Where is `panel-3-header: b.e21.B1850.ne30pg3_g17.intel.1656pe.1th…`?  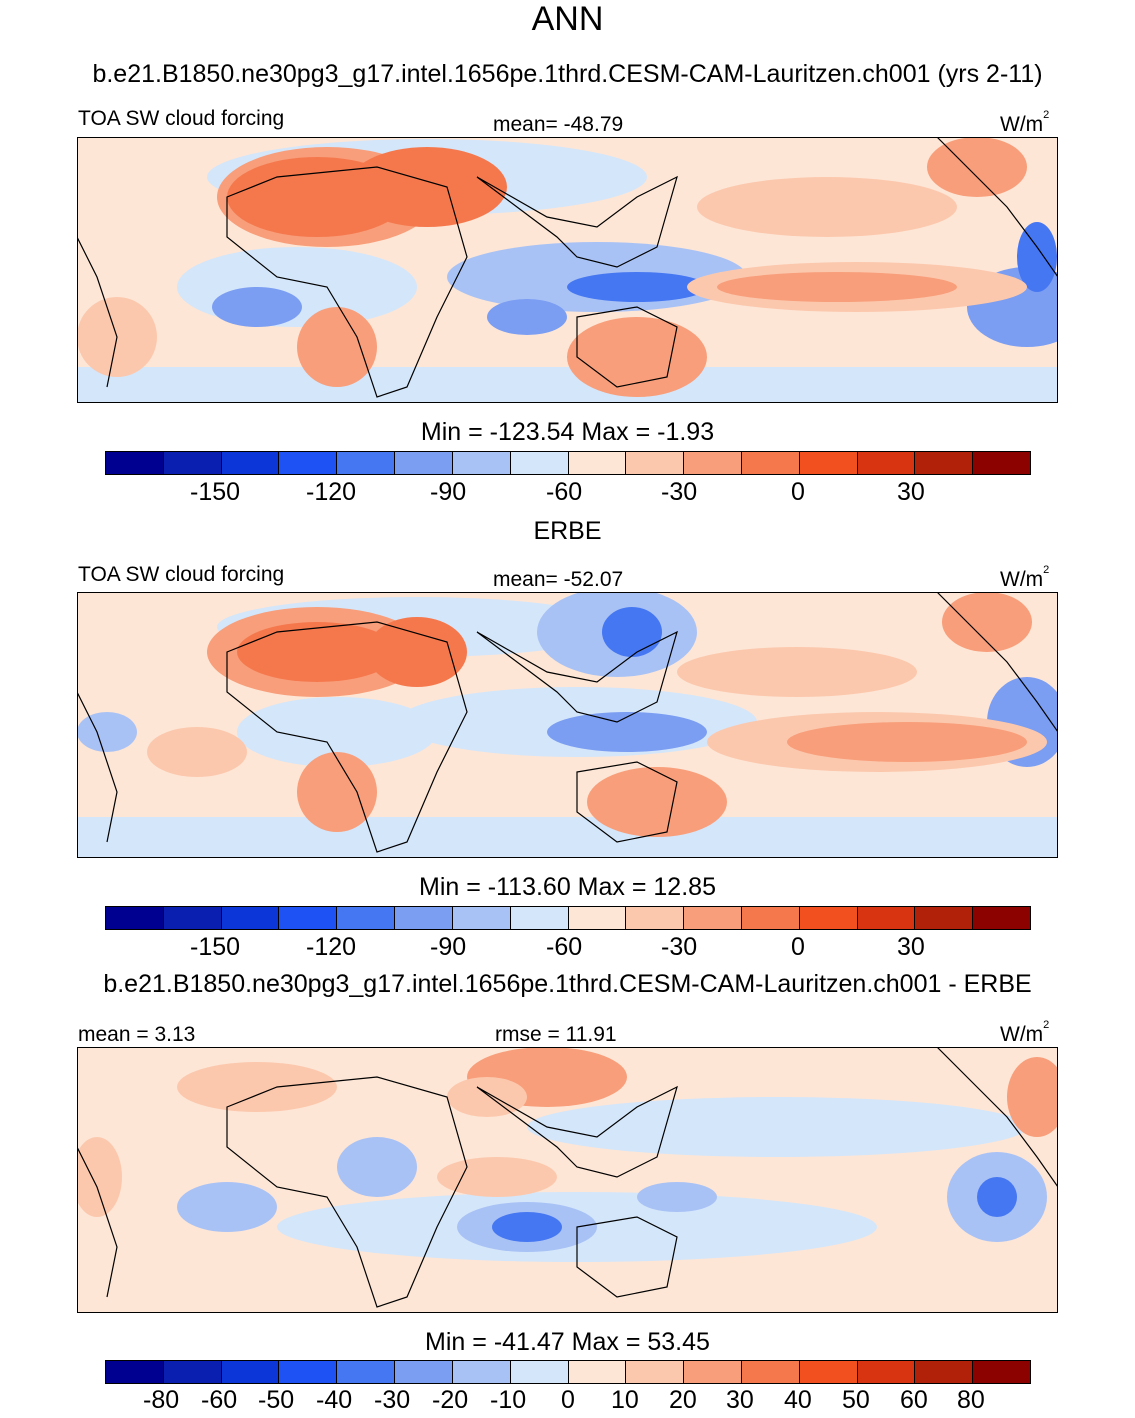 panel-3-header: b.e21.B1850.ne30pg3_g17.intel.1656pe.1th… is located at coordinates (567, 984).